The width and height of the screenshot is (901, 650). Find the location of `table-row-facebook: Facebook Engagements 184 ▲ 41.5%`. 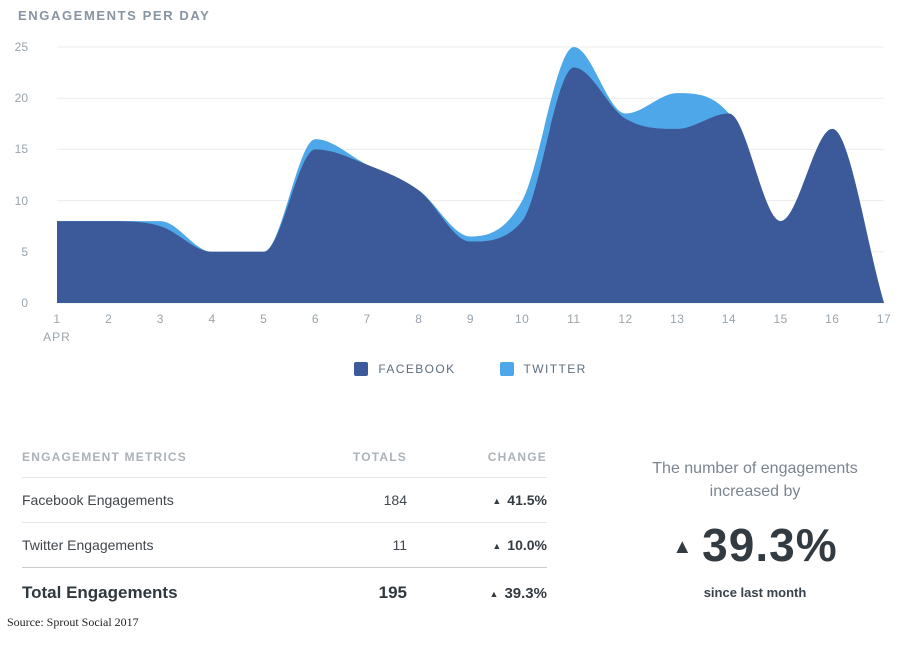

table-row-facebook: Facebook Engagements 184 ▲ 41.5% is located at coordinates (284, 500).